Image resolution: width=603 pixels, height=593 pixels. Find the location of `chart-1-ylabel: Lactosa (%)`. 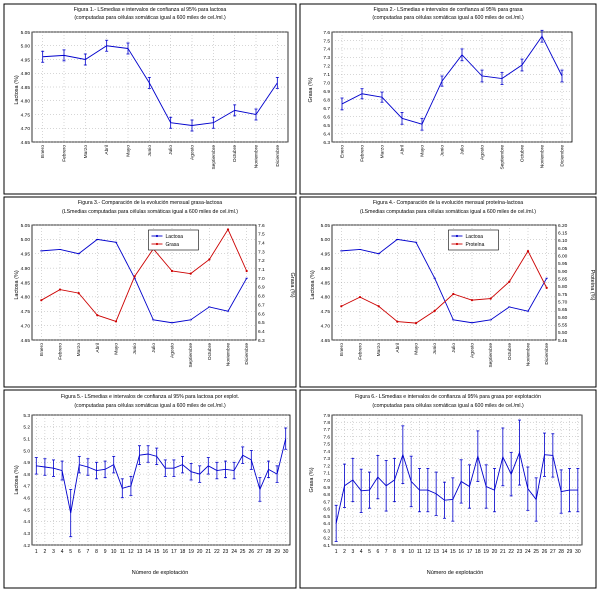

chart-1-ylabel: Lactosa (%) is located at coordinates (17, 90).